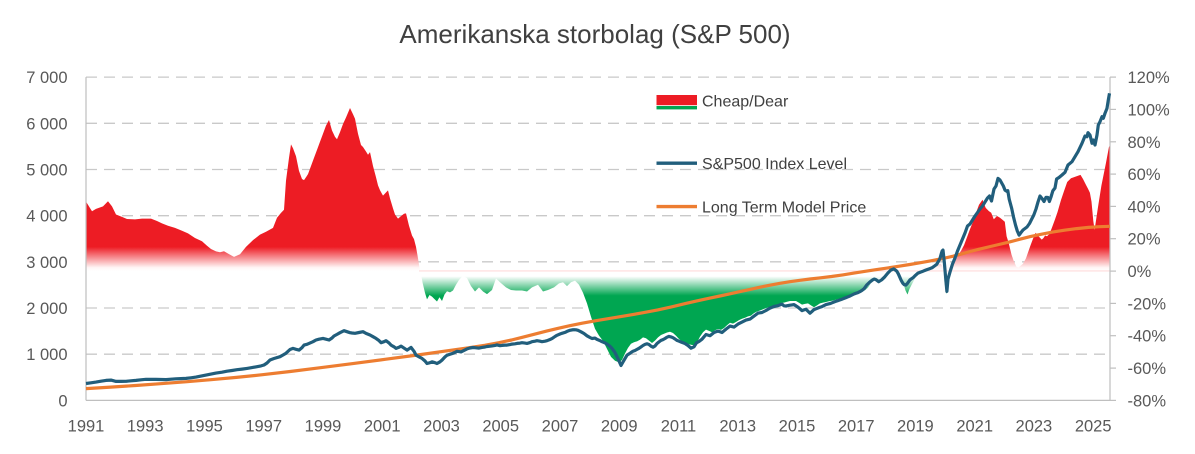  I want to click on svg-text: 2019, so click(915, 426).